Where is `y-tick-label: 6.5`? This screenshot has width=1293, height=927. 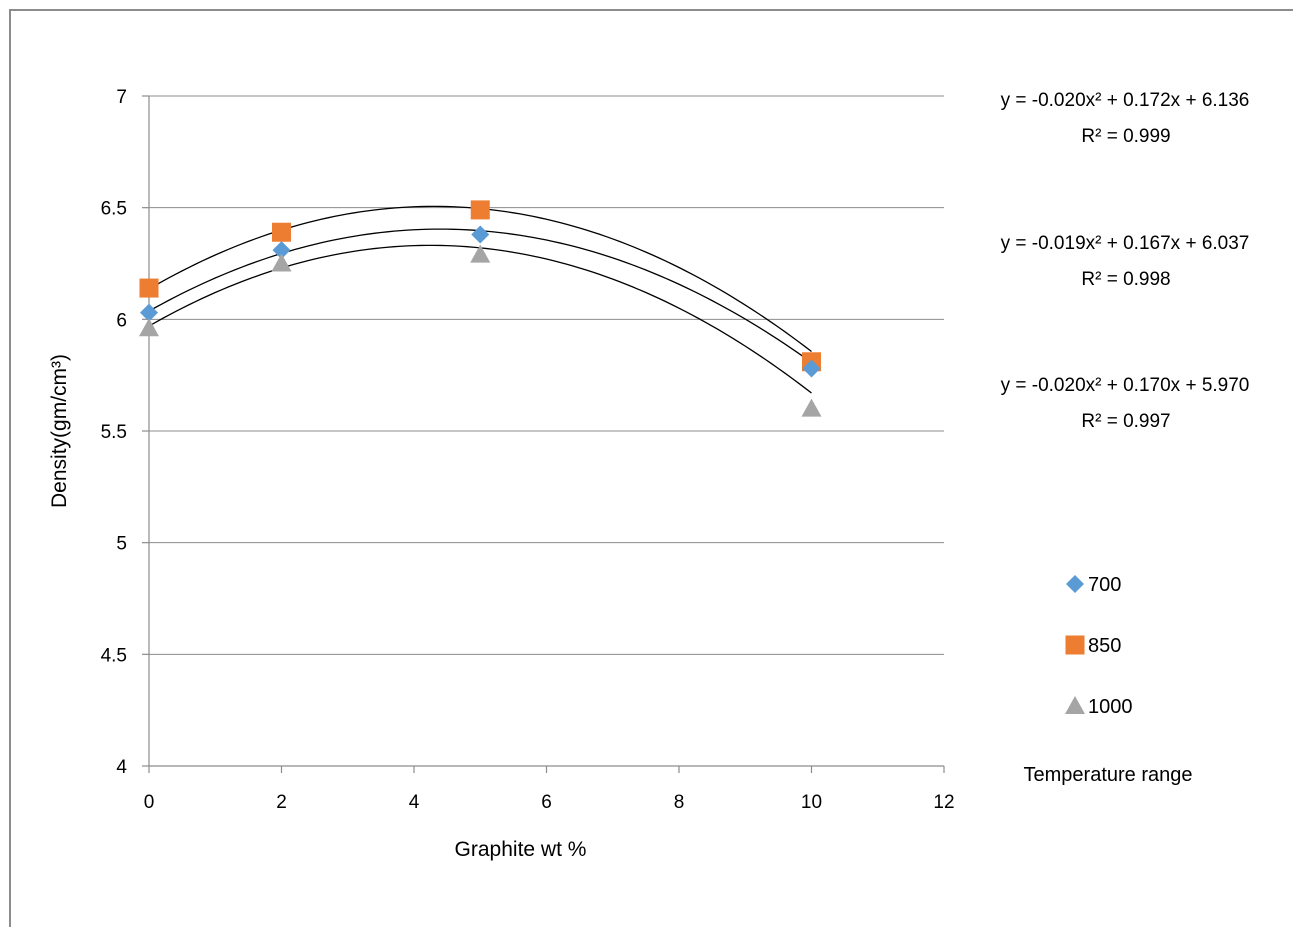 y-tick-label: 6.5 is located at coordinates (114, 209).